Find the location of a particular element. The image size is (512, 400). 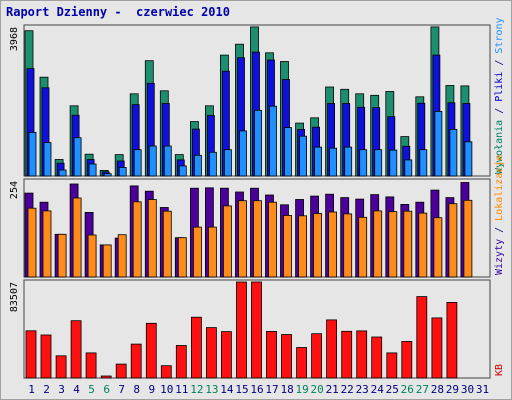

x-tick-label: 7 is located at coordinates (121, 389).